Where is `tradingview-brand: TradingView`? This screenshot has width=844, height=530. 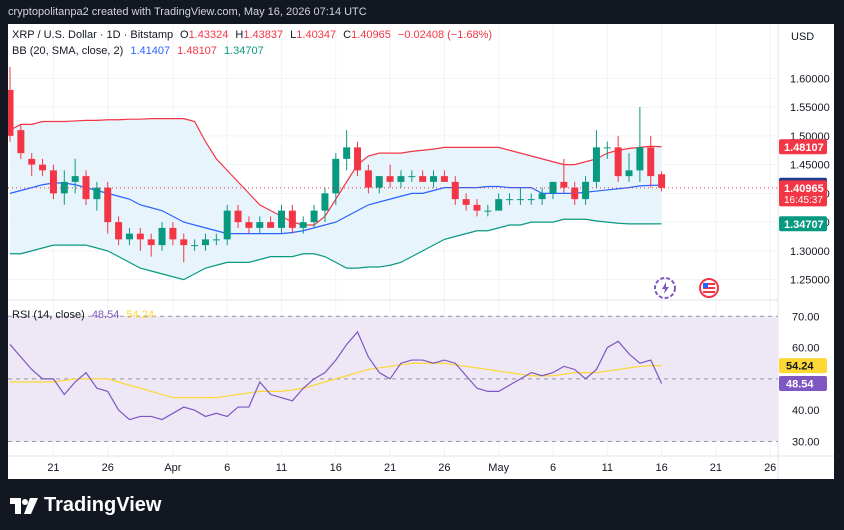
tradingview-brand: TradingView is located at coordinates (85, 505).